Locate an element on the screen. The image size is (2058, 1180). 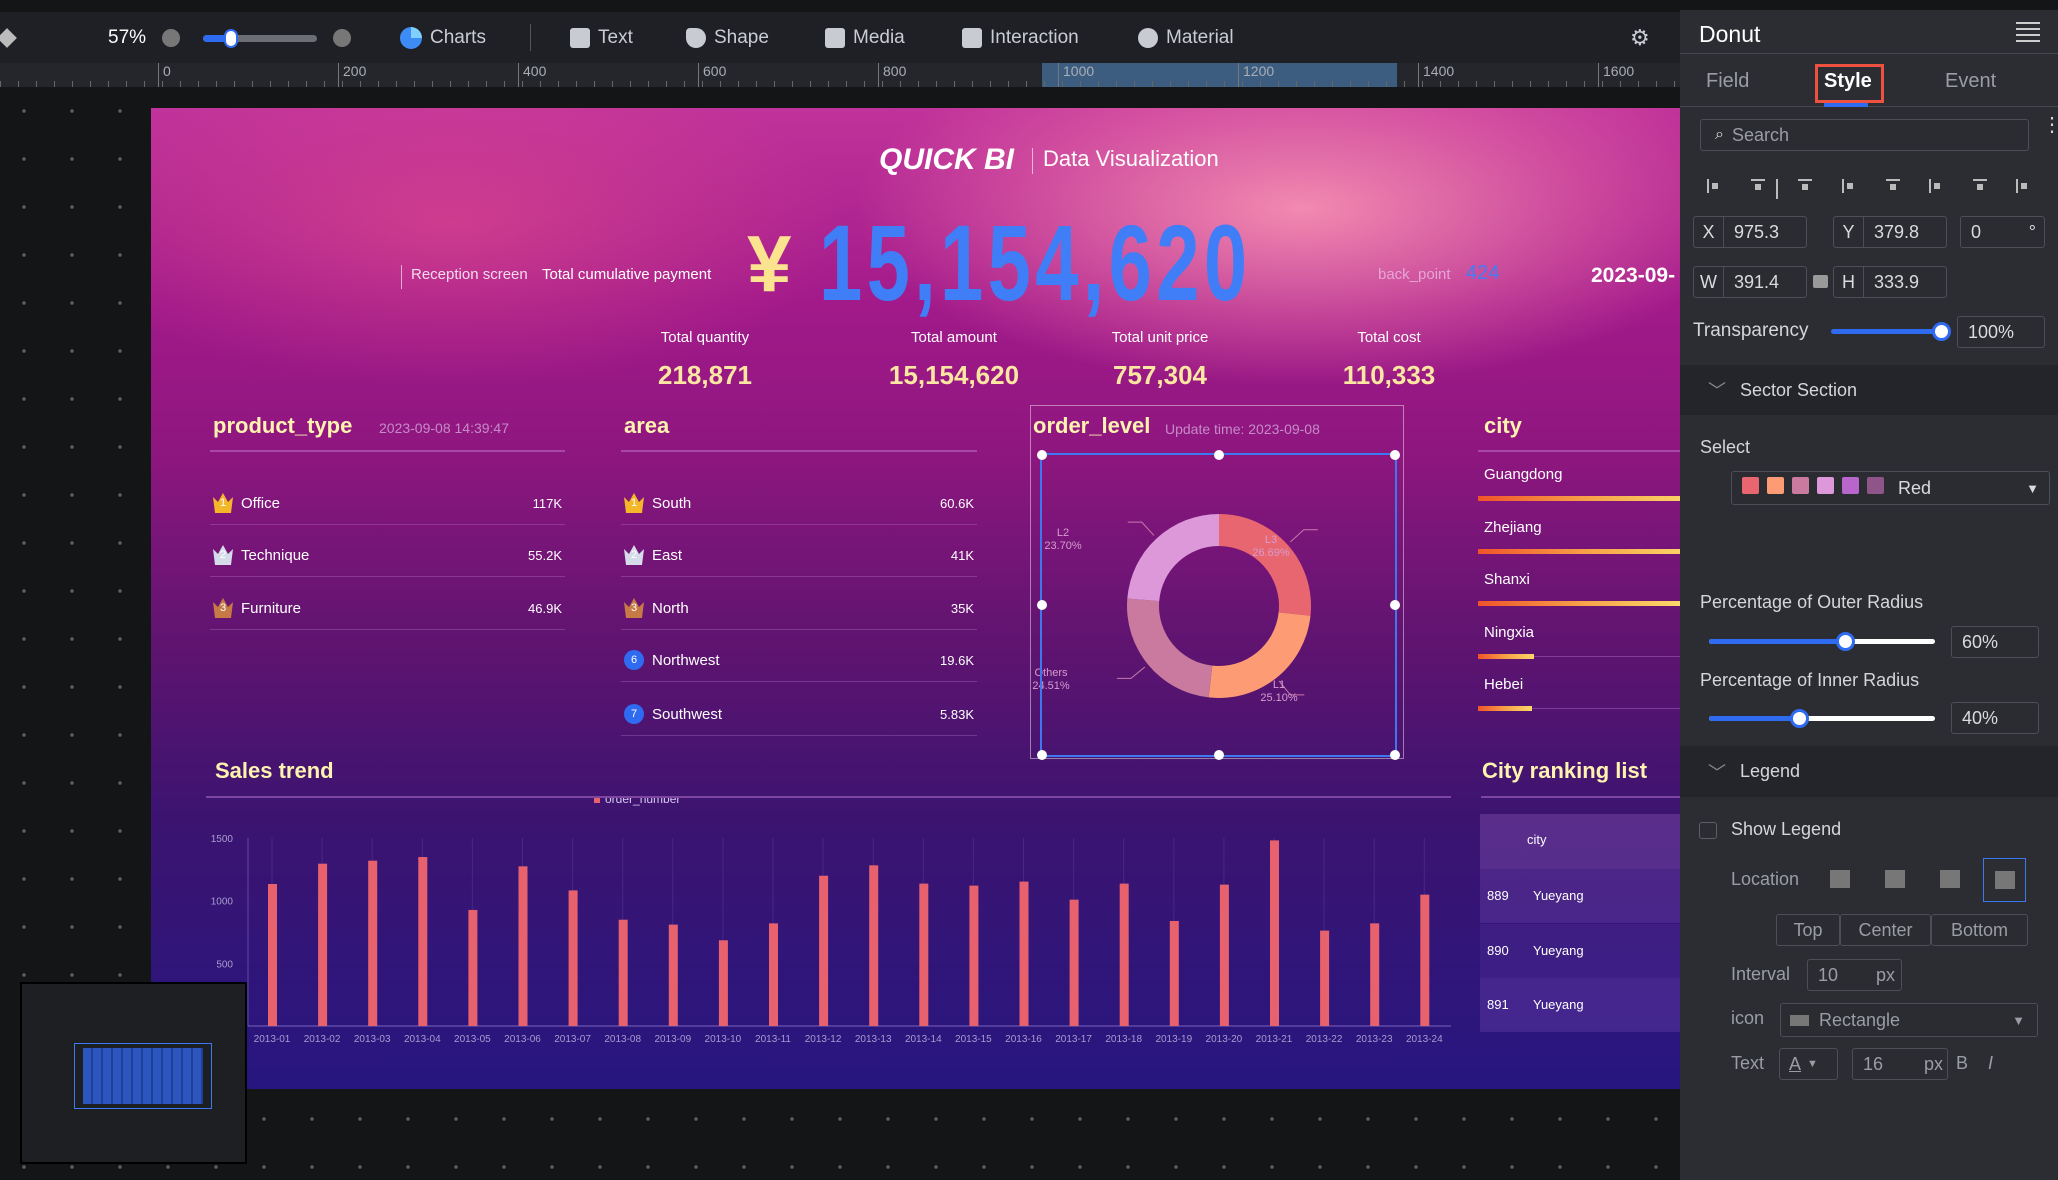
rotation-field: 0 ° is located at coordinates (2002, 232).